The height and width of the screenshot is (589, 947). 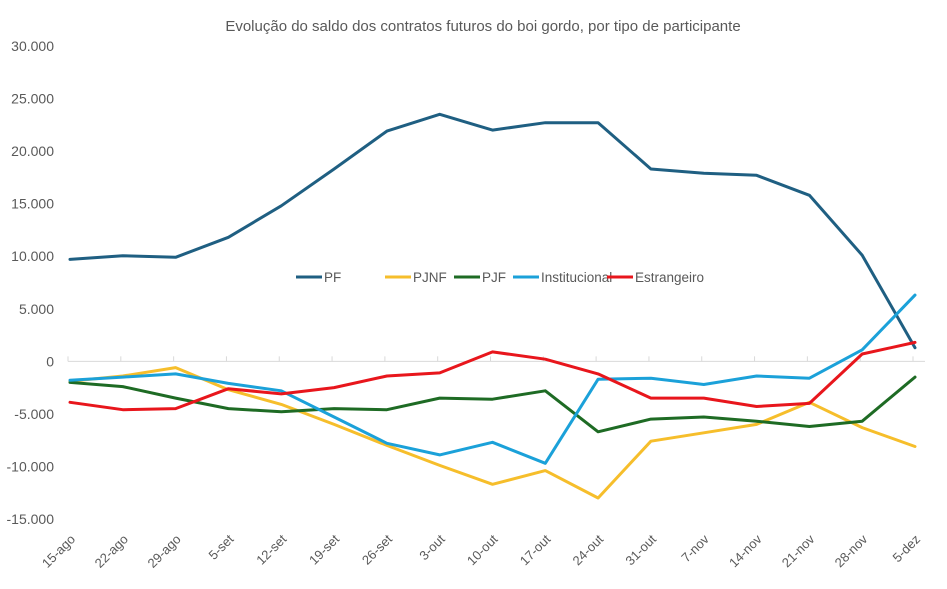 What do you see at coordinates (34, 414) in the screenshot?
I see `y-tick-label: -5.000` at bounding box center [34, 414].